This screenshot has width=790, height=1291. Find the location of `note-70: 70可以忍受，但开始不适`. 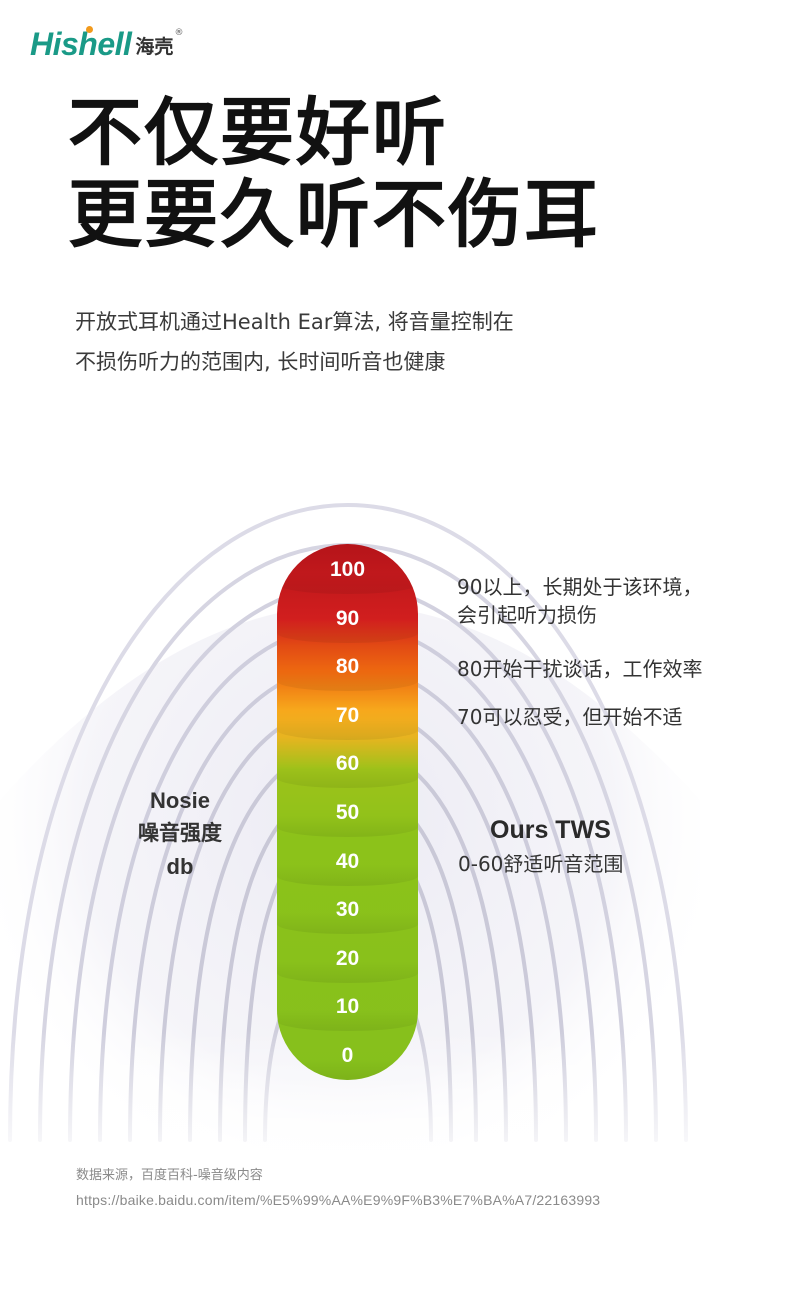

note-70: 70可以忍受，但开始不适 is located at coordinates (570, 717).